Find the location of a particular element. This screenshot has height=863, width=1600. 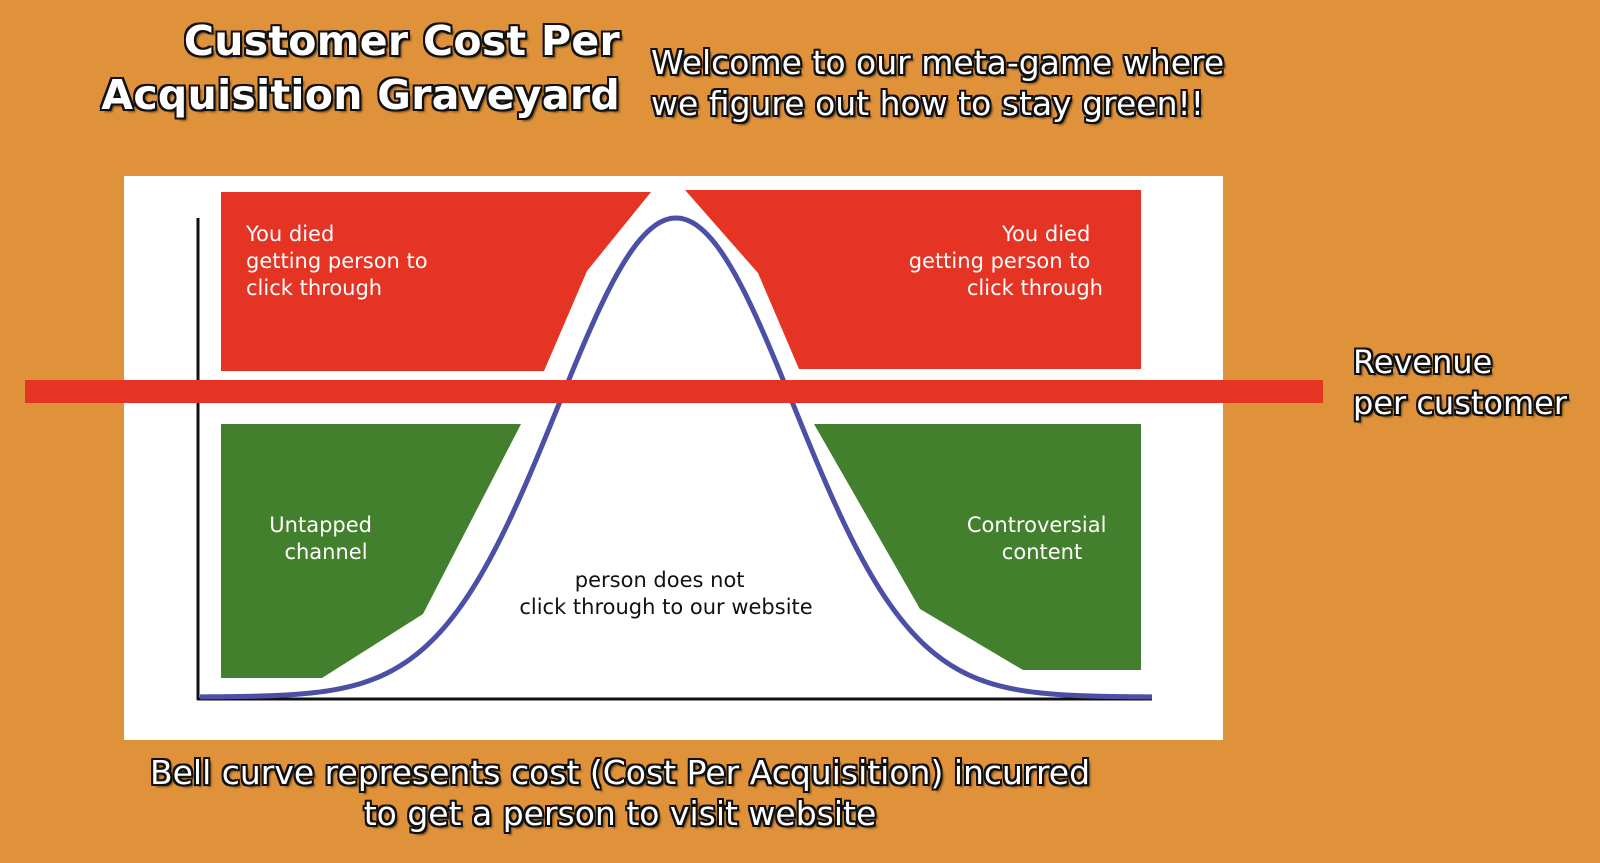

zone-label-bottom-right: Controversial content is located at coordinates (1040, 538).